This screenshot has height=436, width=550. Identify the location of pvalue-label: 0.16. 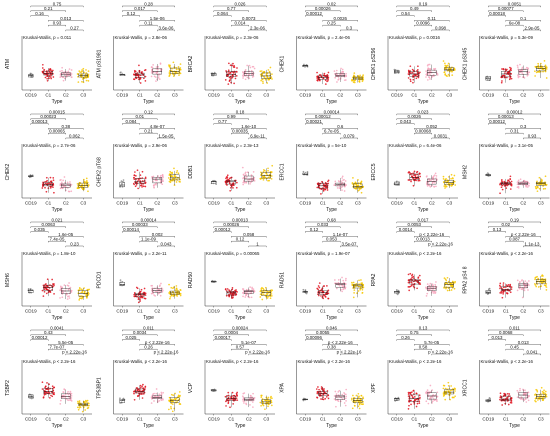
(39, 13).